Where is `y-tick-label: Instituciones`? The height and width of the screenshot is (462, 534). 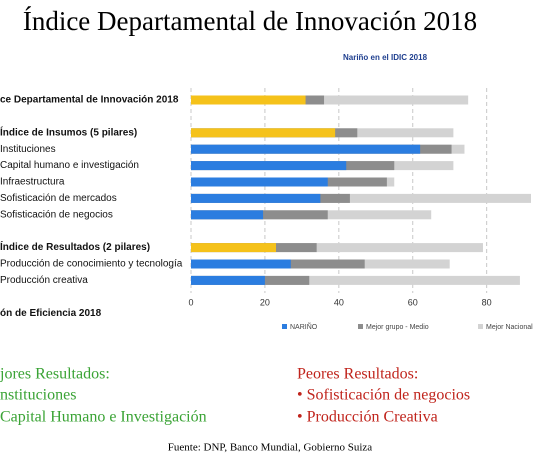 y-tick-label: Instituciones is located at coordinates (28, 149).